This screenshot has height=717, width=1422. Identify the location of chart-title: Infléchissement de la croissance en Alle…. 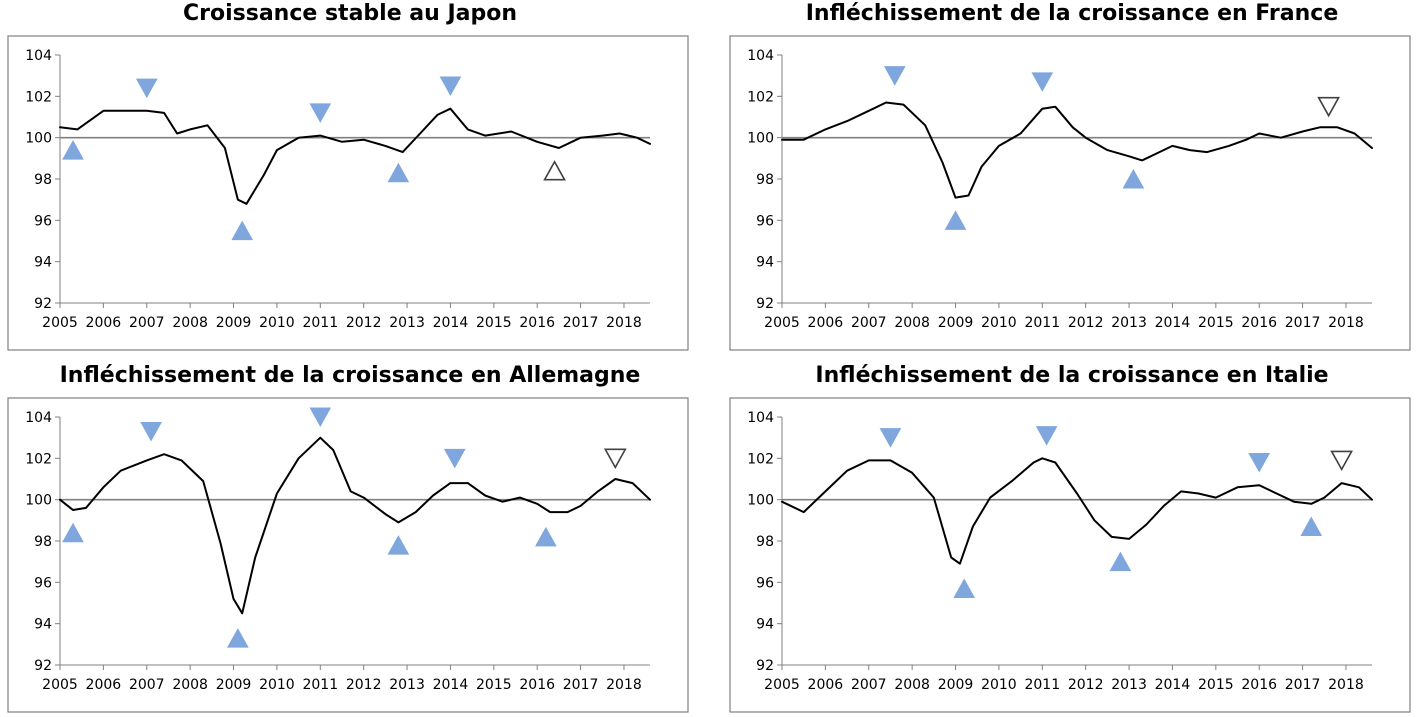
(350, 375).